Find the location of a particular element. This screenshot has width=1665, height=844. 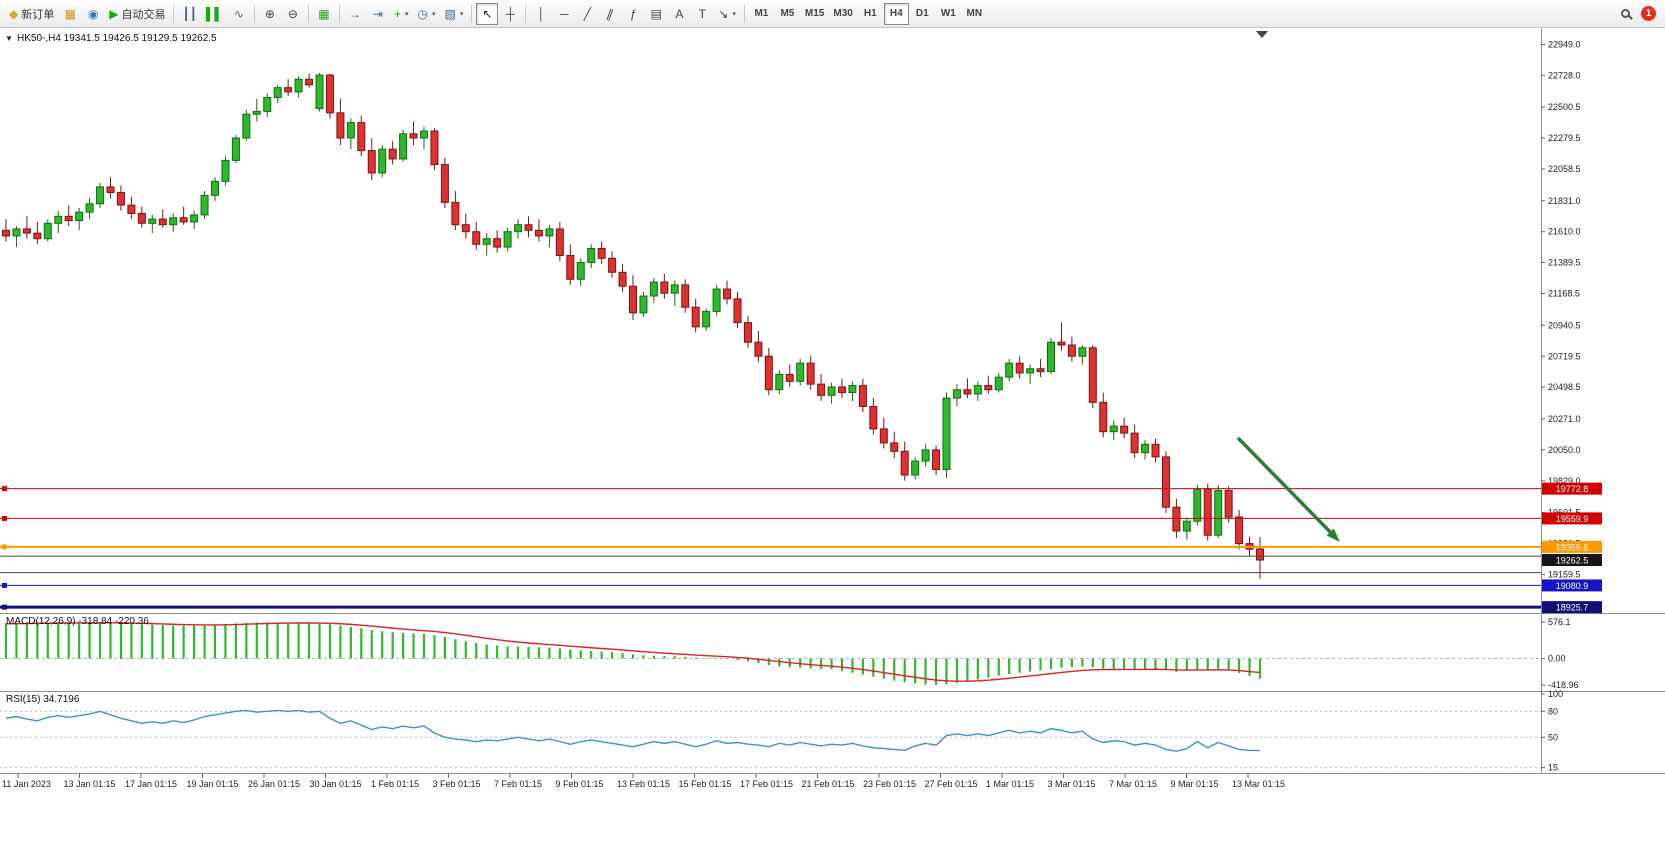

fibonacci-button: ƒ is located at coordinates (633, 14).